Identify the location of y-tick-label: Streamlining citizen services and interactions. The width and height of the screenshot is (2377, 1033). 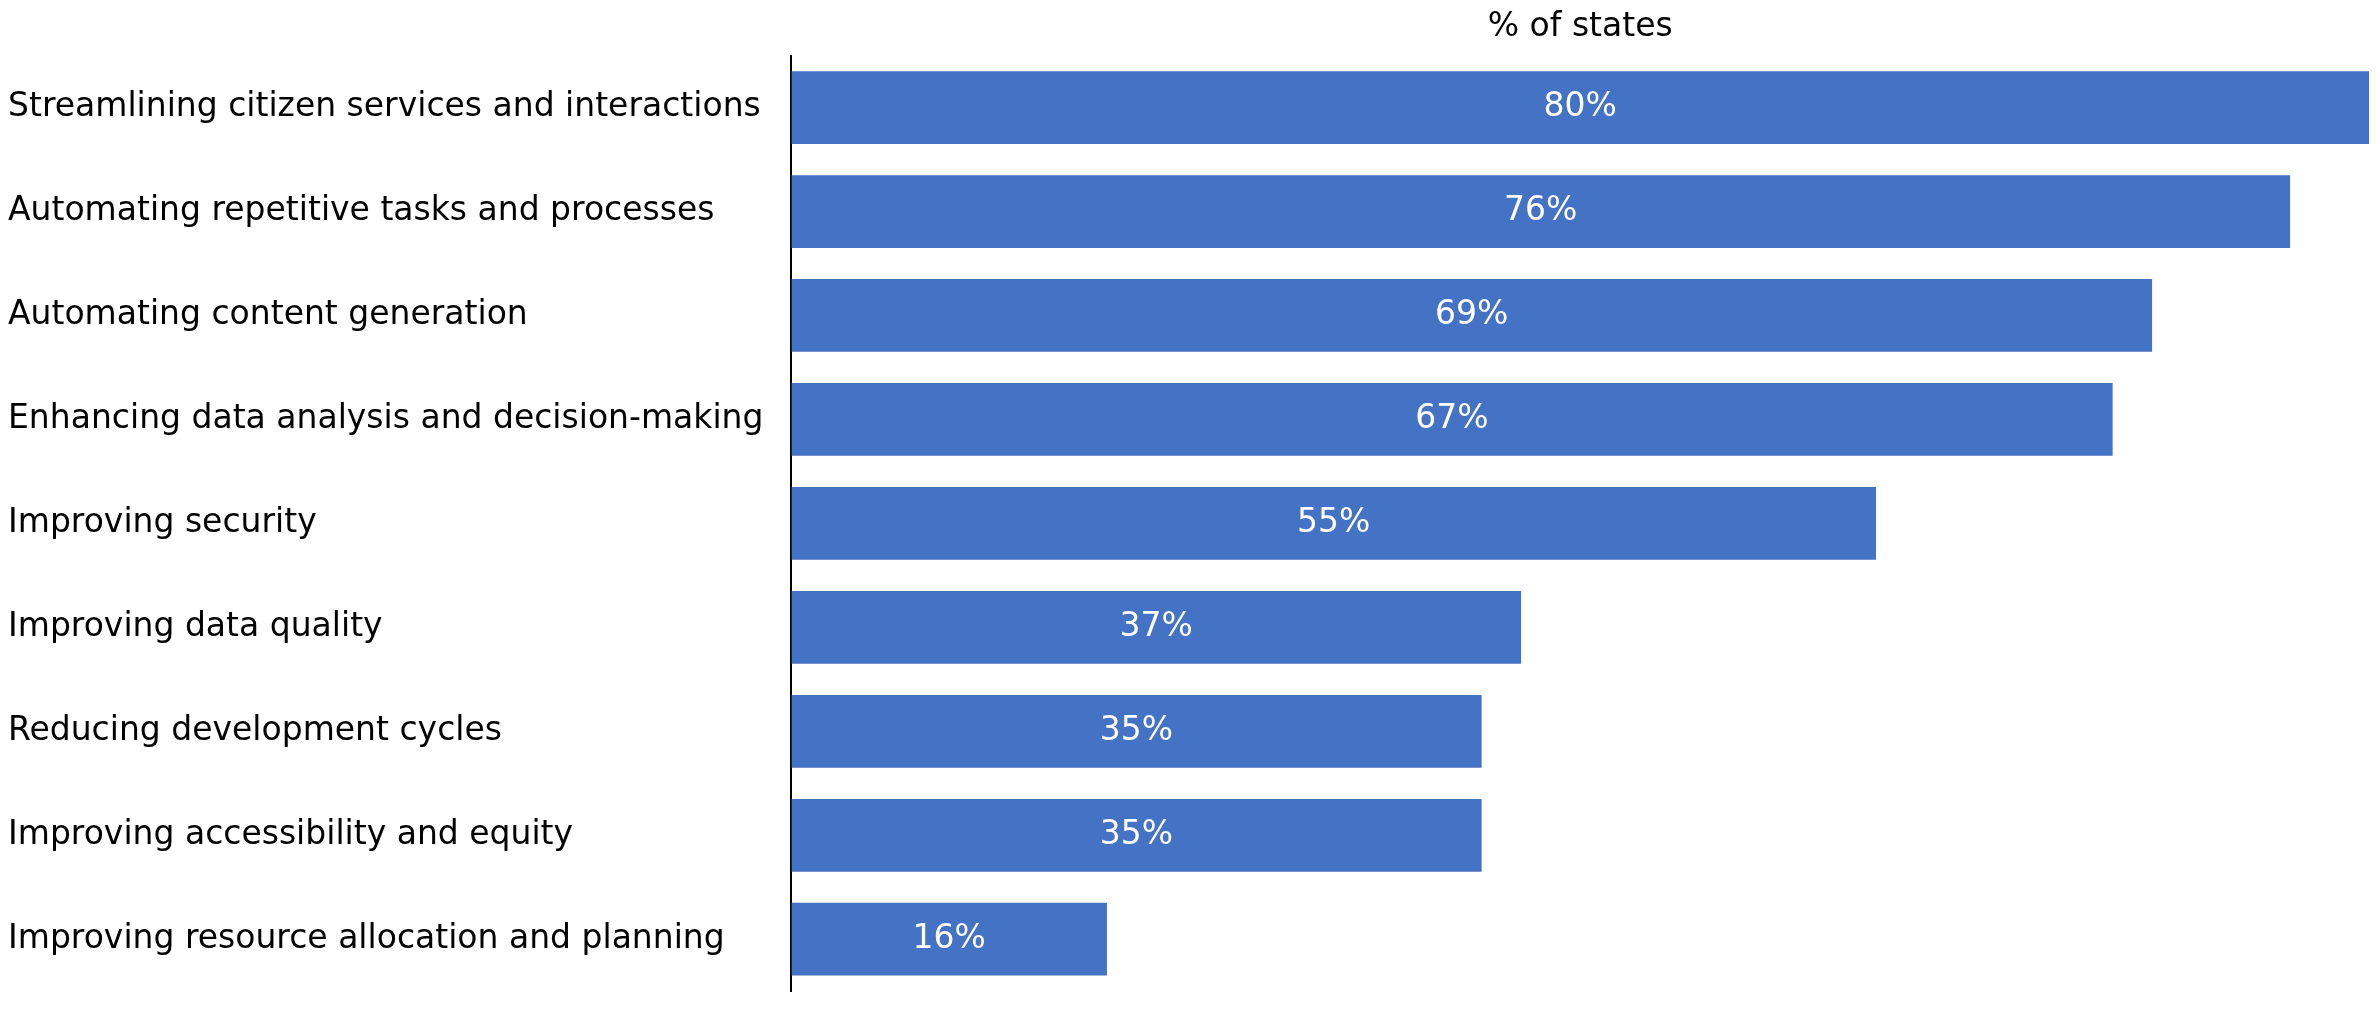
(384, 105).